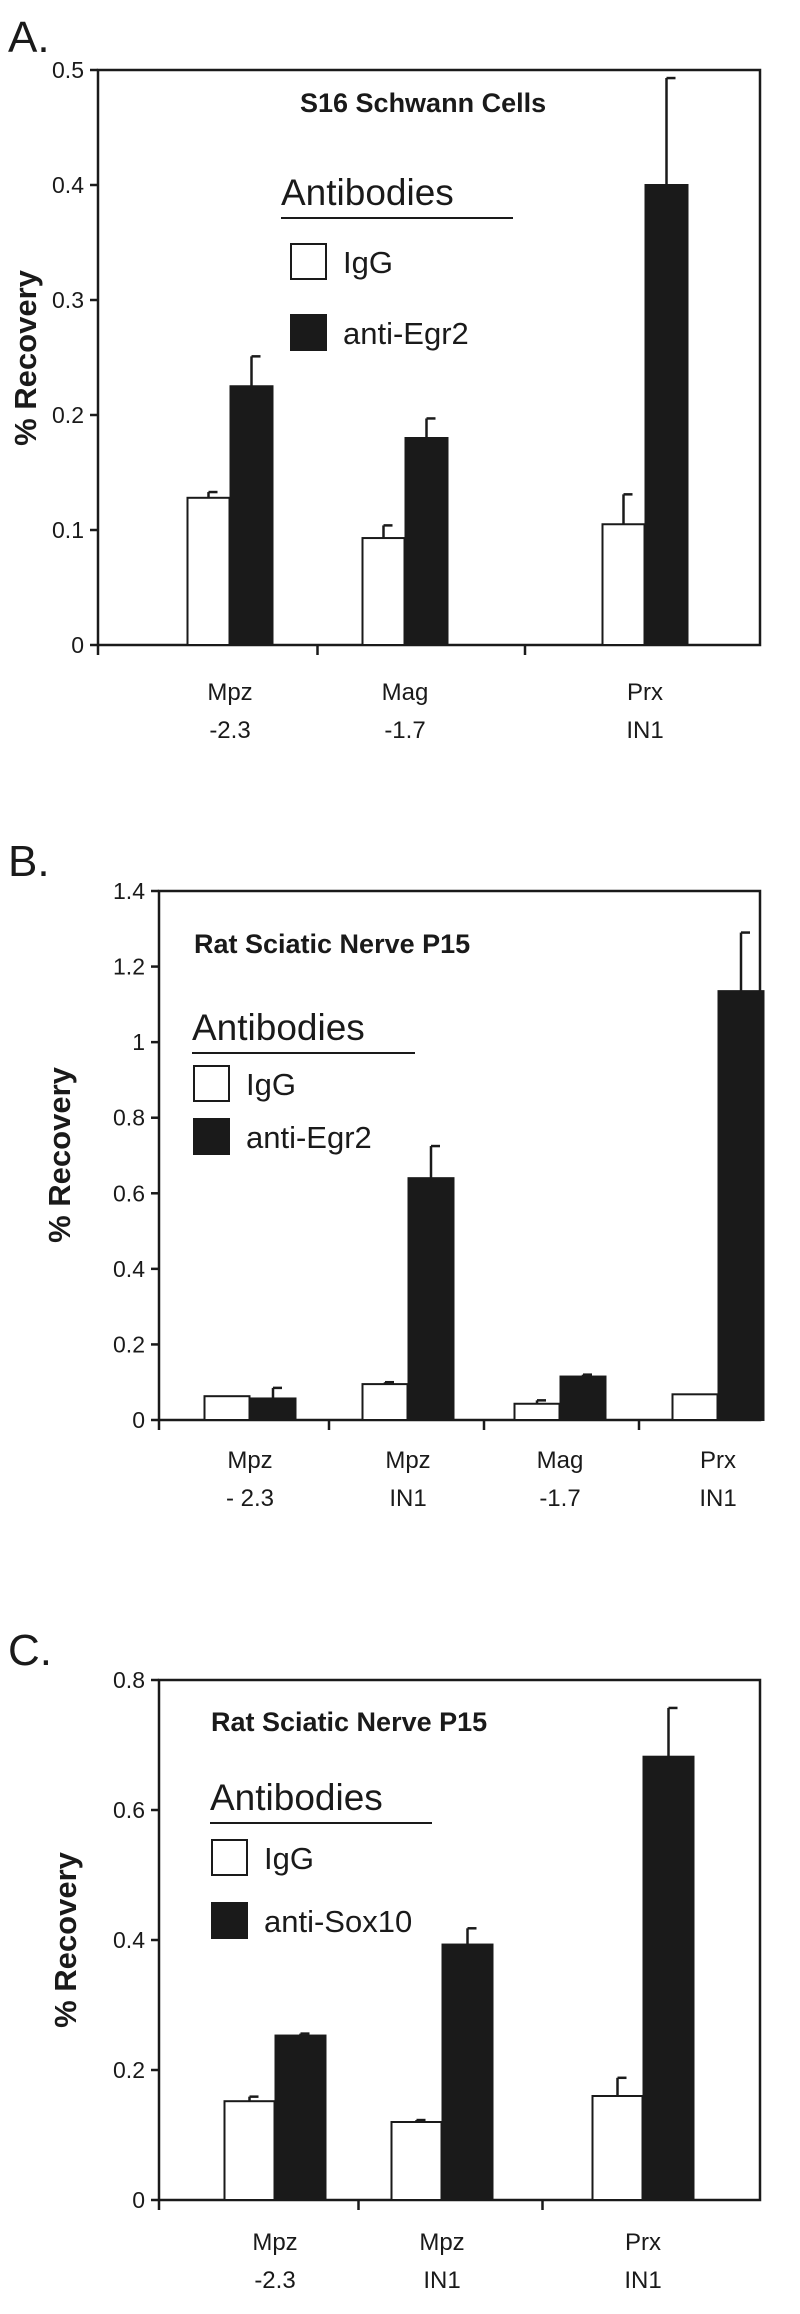 This screenshot has height=2314, width=800. What do you see at coordinates (423, 103) in the screenshot?
I see `chart-title: S16 Schwann Cells` at bounding box center [423, 103].